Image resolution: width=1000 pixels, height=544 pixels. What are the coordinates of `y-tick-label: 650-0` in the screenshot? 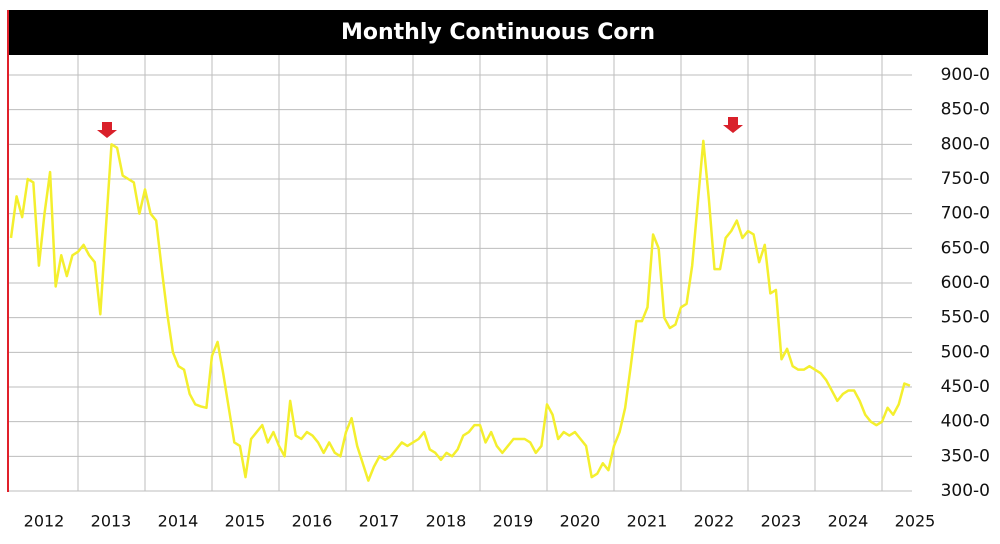 It's located at (965, 248).